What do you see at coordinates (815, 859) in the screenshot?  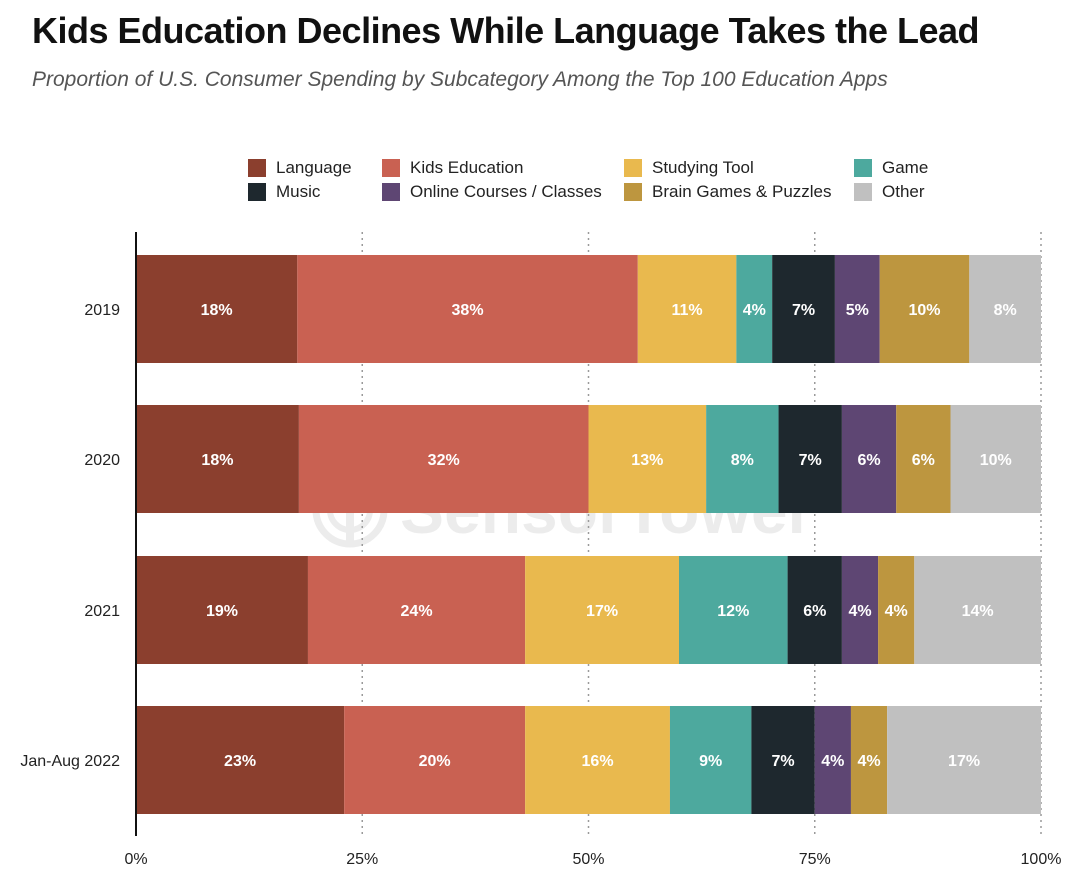 I see `x-tick-label: 75%` at bounding box center [815, 859].